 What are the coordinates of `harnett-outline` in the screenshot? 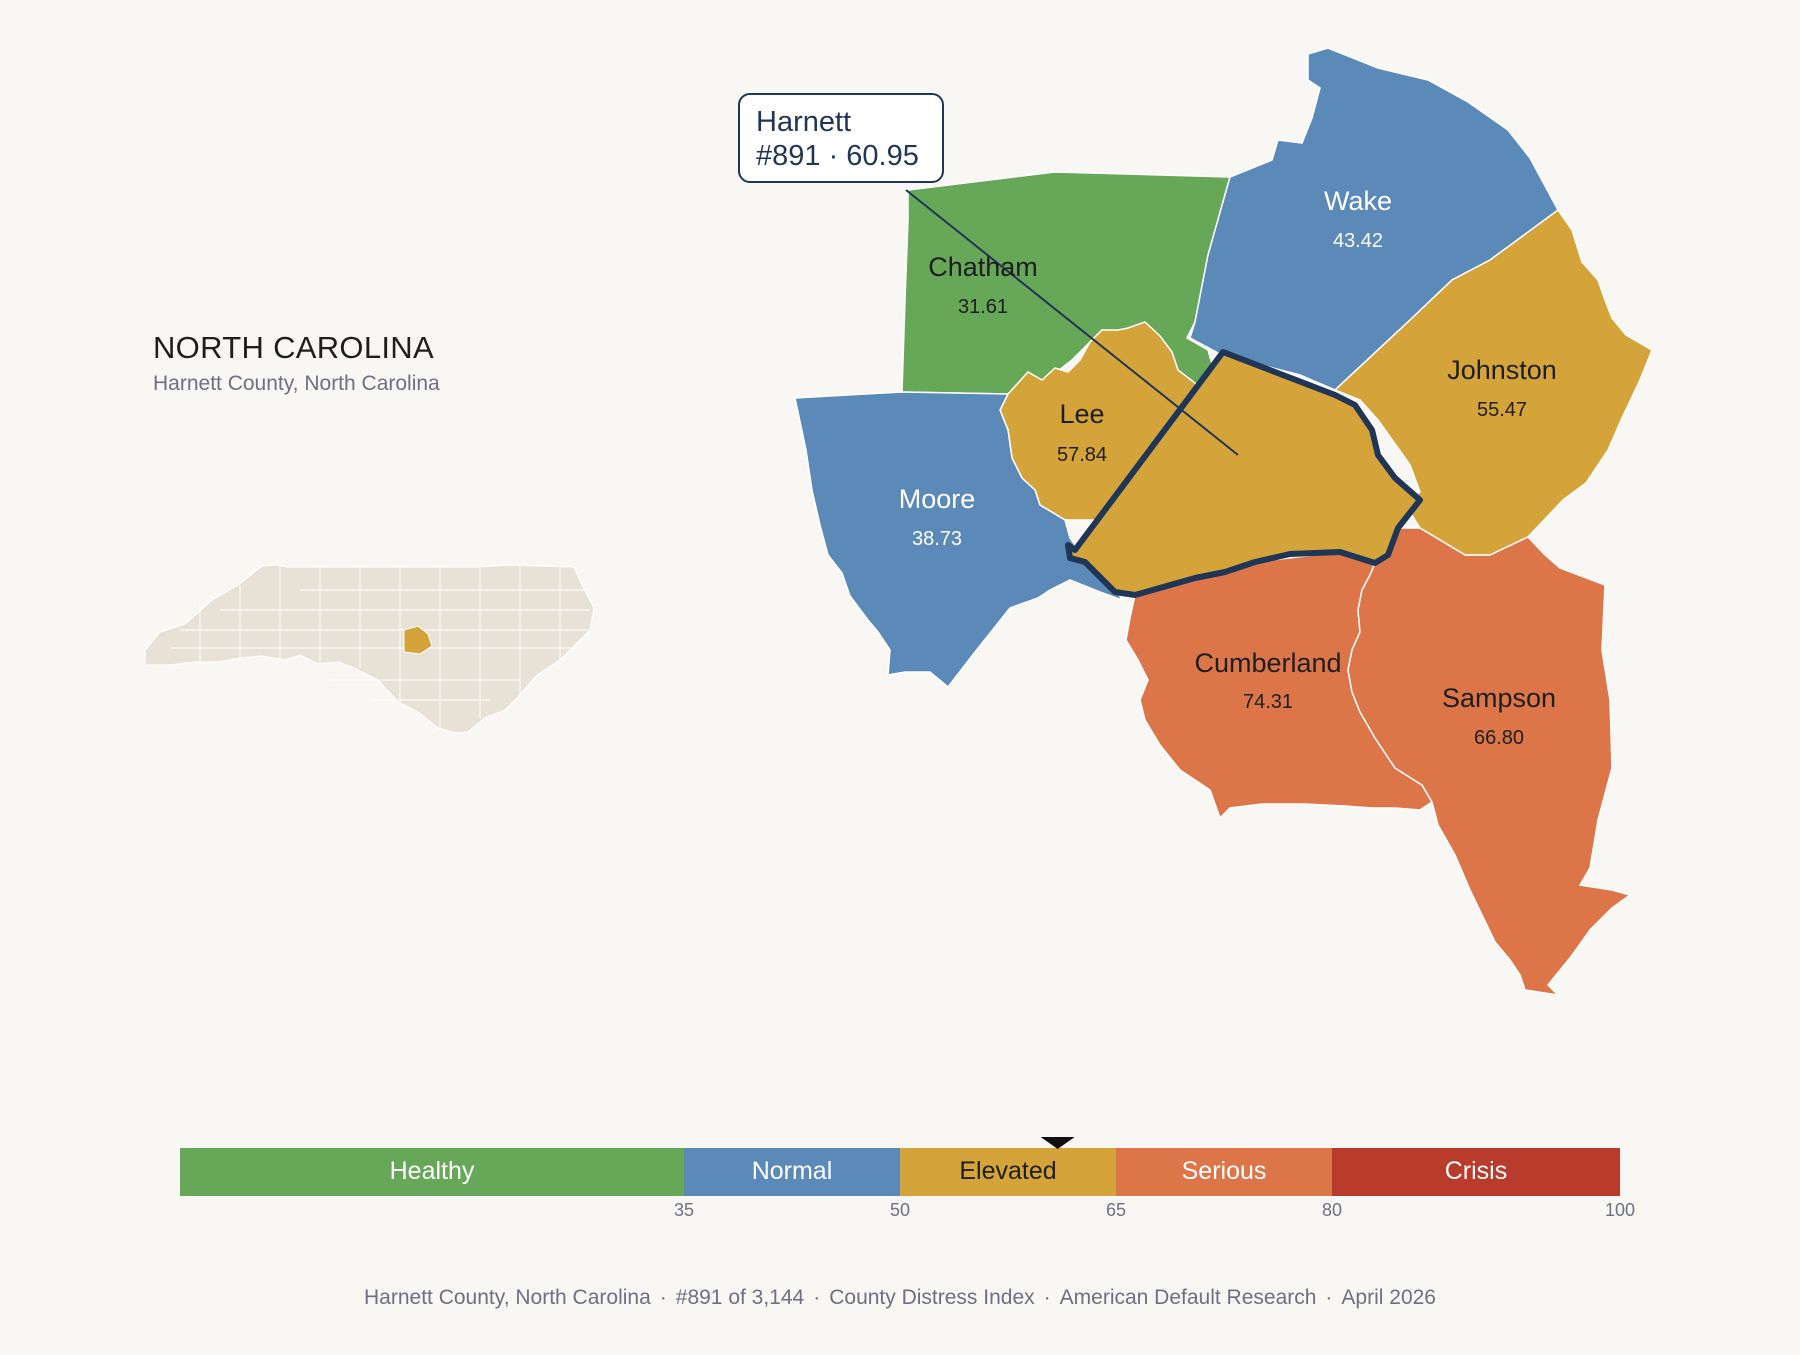 It's located at (1244, 473).